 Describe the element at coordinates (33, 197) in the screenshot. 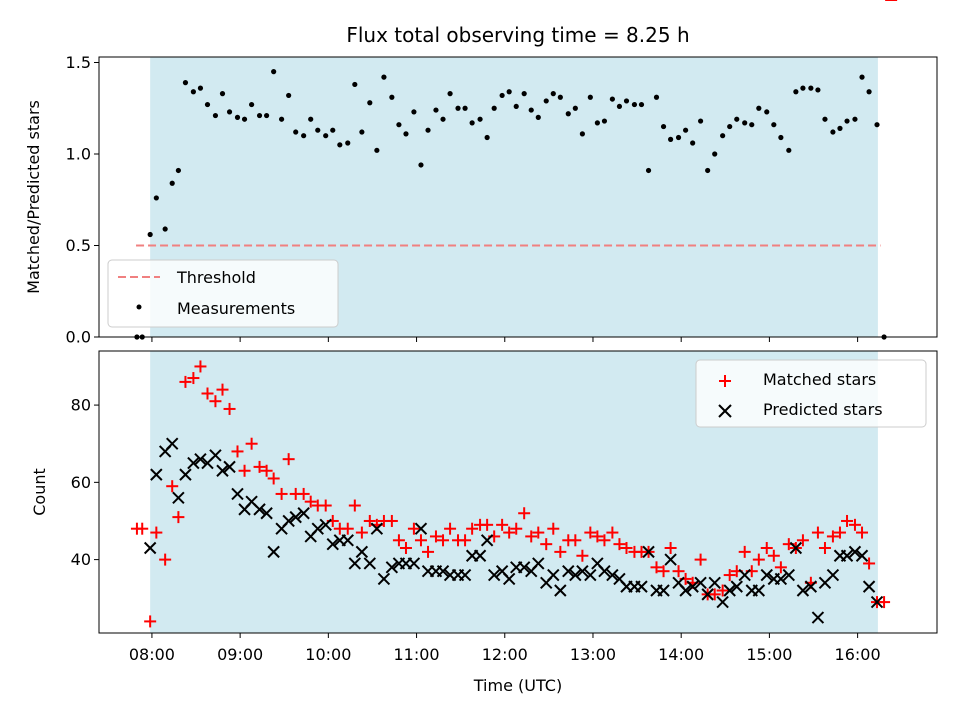

I see `ratio-y-axis-label: Matched/Predicted stars` at that location.